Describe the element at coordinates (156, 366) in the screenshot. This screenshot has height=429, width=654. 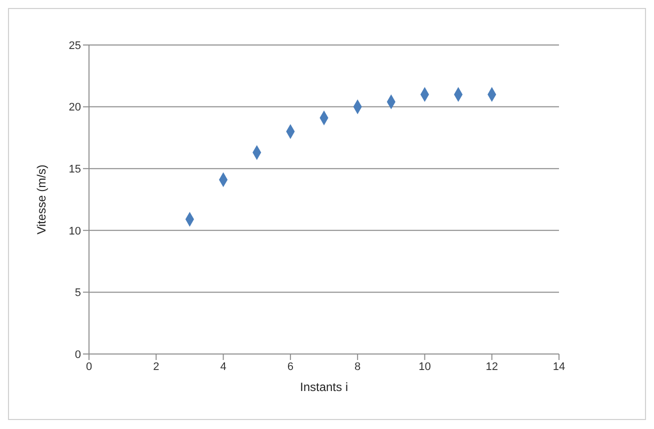
I see `x-tick-label: 2` at that location.